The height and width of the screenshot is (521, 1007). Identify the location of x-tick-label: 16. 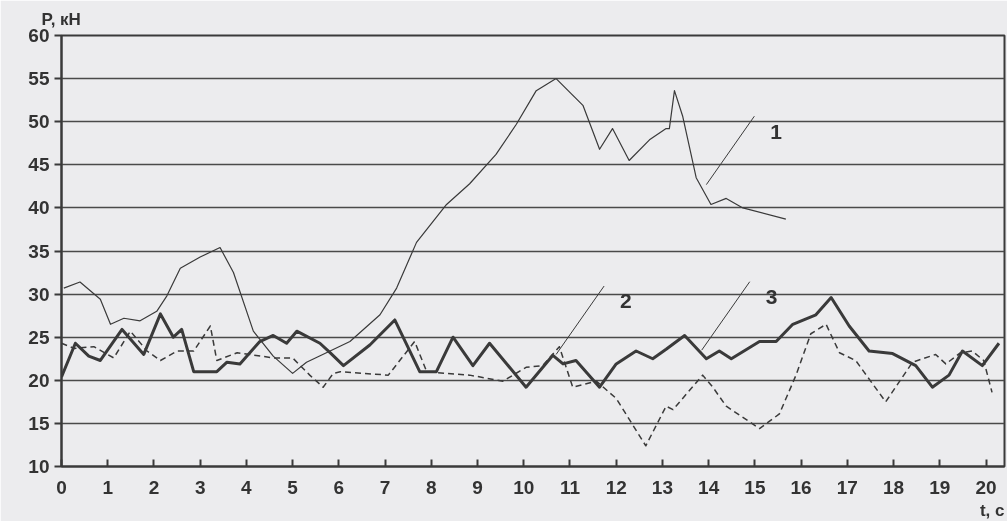
(801, 487).